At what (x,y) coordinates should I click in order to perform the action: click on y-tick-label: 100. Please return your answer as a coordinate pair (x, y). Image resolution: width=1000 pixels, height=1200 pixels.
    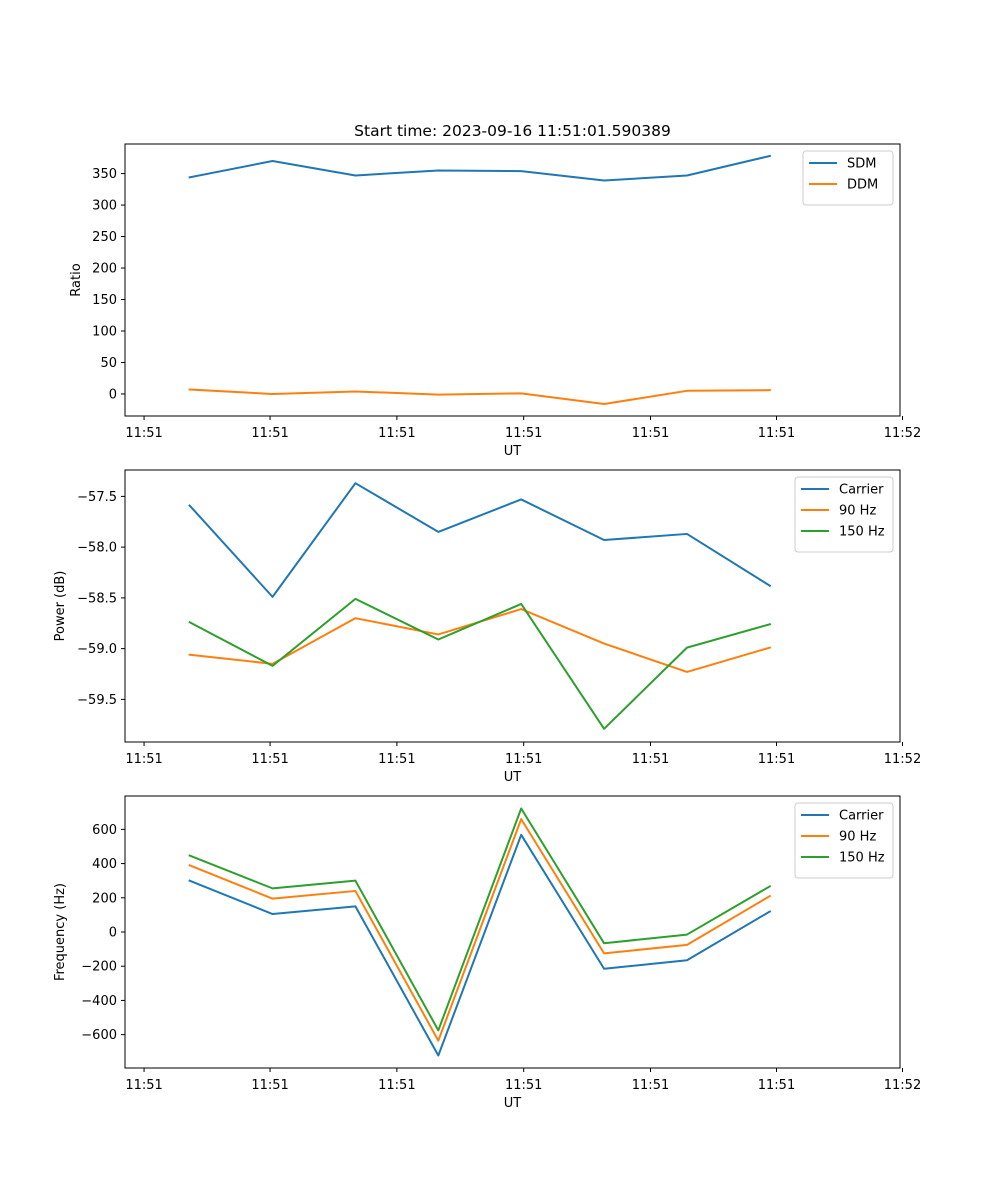
    Looking at the image, I should click on (104, 332).